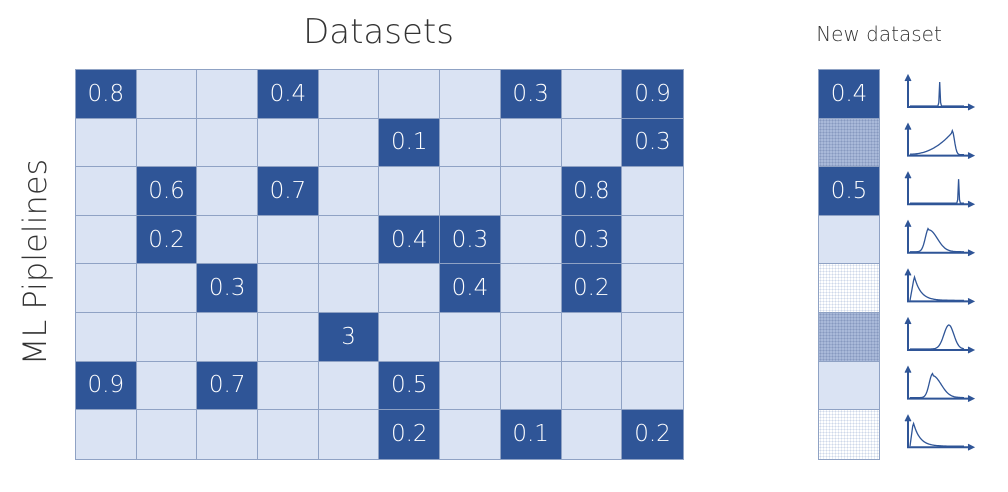  What do you see at coordinates (167, 191) in the screenshot?
I see `matrix-cell: 0.6` at bounding box center [167, 191].